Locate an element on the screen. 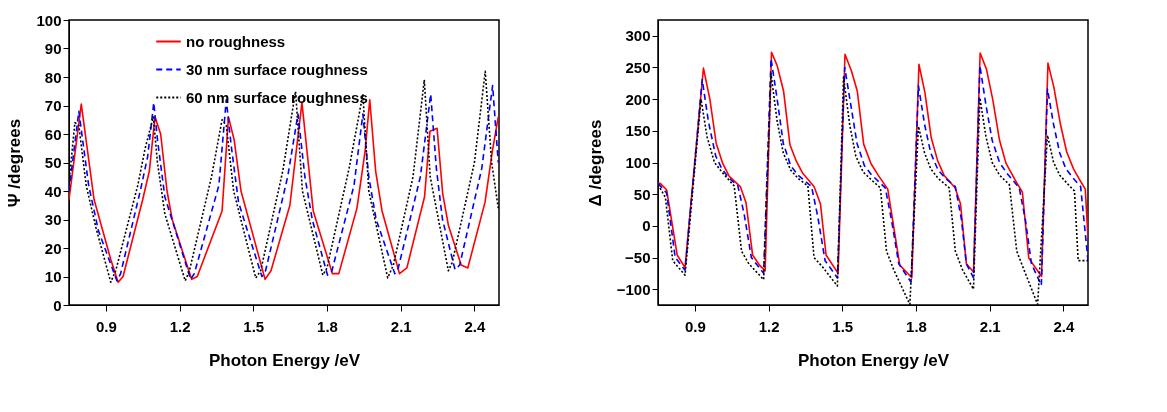 This screenshot has height=412, width=1167. y-tick-label: 60 is located at coordinates (53, 134).